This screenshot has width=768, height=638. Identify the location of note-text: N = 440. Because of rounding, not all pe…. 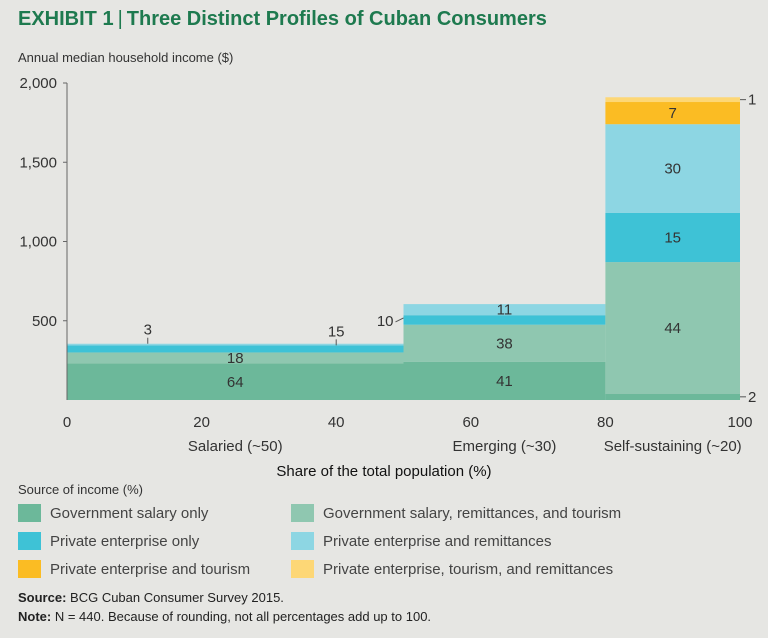
(243, 616).